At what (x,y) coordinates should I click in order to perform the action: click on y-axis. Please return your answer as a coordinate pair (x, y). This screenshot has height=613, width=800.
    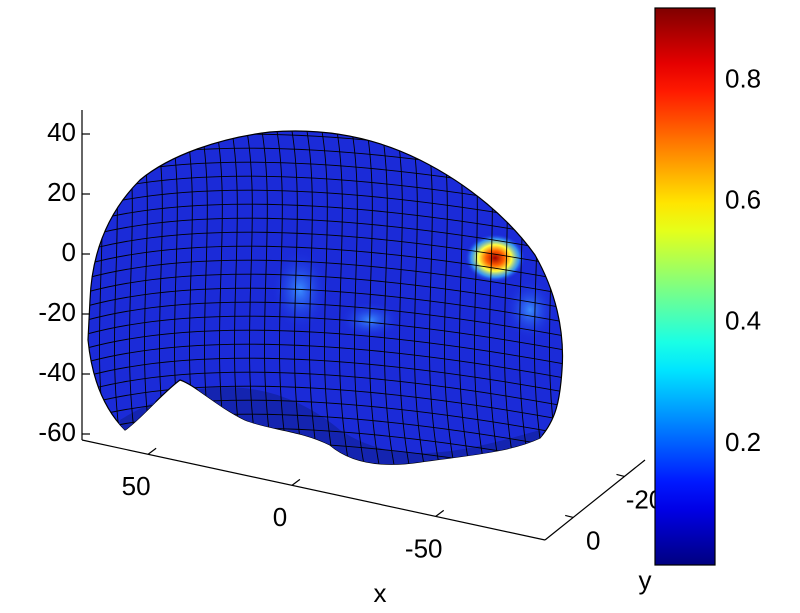
    Looking at the image, I should click on (595, 500).